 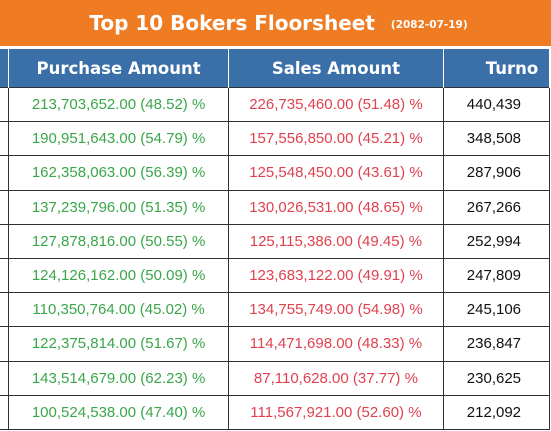 I want to click on purchase-amount-cell: 122,375,814.00 (51.67) %, so click(x=119, y=344).